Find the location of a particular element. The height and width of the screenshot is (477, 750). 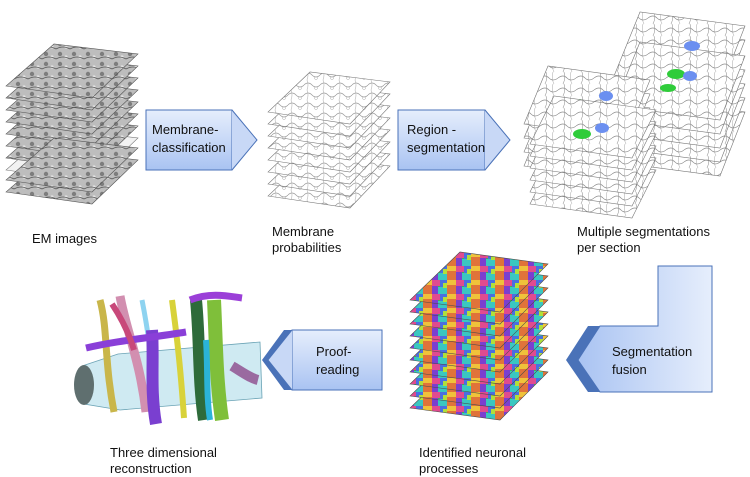

em-images-label: EM images is located at coordinates (65, 238).